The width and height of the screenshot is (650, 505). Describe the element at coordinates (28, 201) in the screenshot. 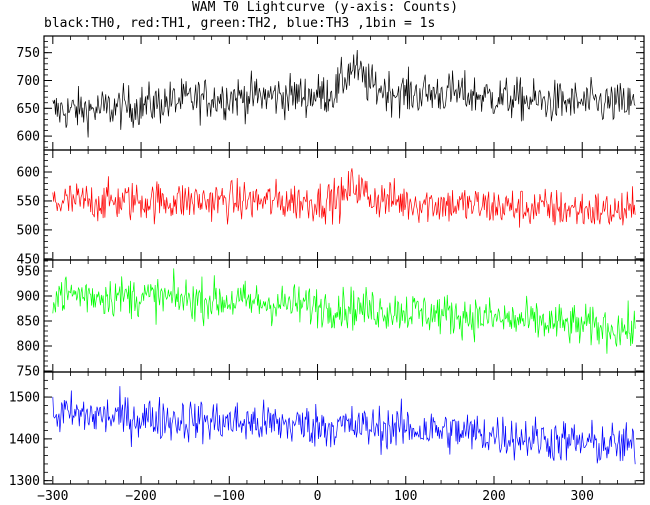

I see `y-tick-label: 550` at that location.